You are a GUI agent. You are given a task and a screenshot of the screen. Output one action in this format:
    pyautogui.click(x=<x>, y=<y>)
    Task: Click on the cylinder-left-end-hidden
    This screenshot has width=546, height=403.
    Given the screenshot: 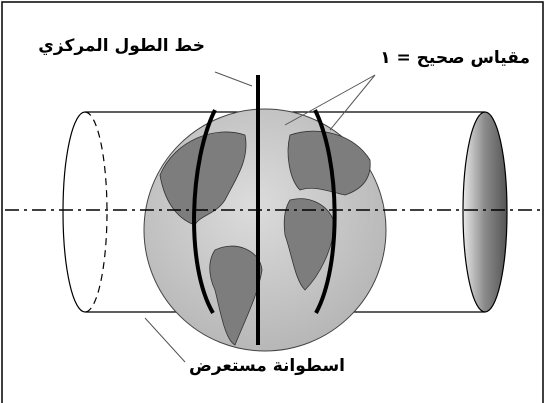 What is the action you would take?
    pyautogui.click(x=96, y=212)
    